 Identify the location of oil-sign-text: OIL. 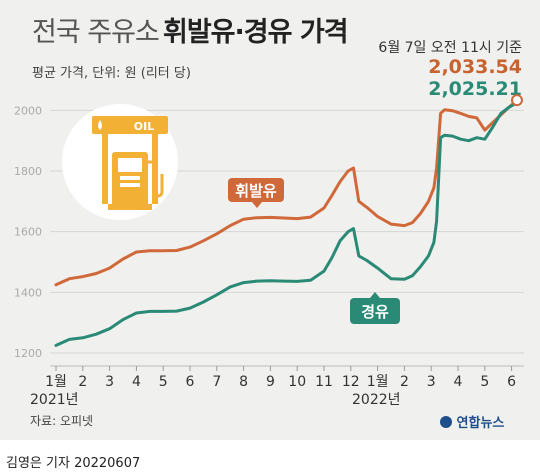
(144, 126).